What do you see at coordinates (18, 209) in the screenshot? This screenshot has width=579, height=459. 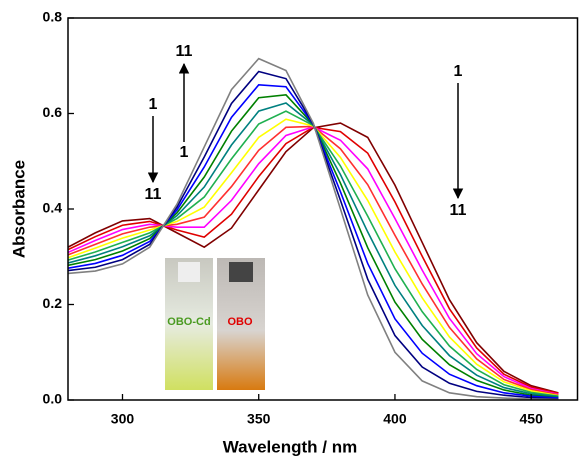 I see `y-axis-title: Absorbance` at bounding box center [18, 209].